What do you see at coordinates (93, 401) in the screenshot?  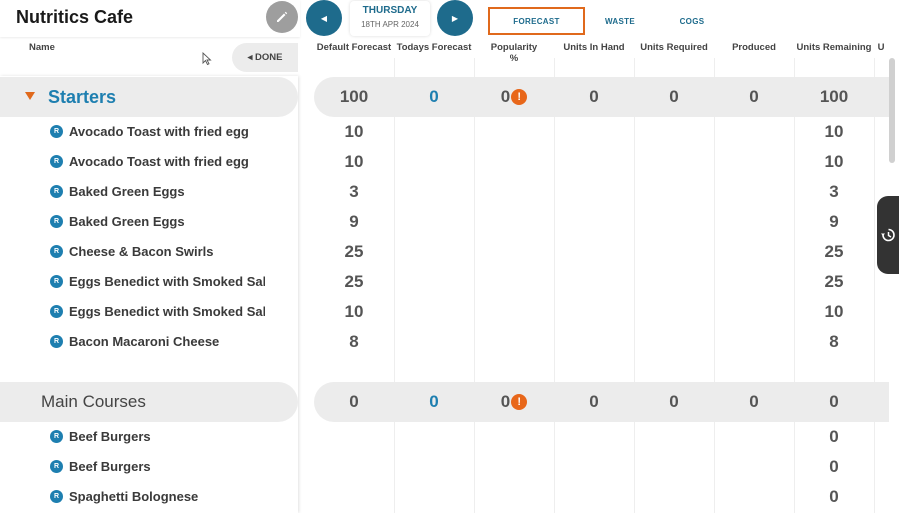 I see `group-title-main-courses: Main Courses` at bounding box center [93, 401].